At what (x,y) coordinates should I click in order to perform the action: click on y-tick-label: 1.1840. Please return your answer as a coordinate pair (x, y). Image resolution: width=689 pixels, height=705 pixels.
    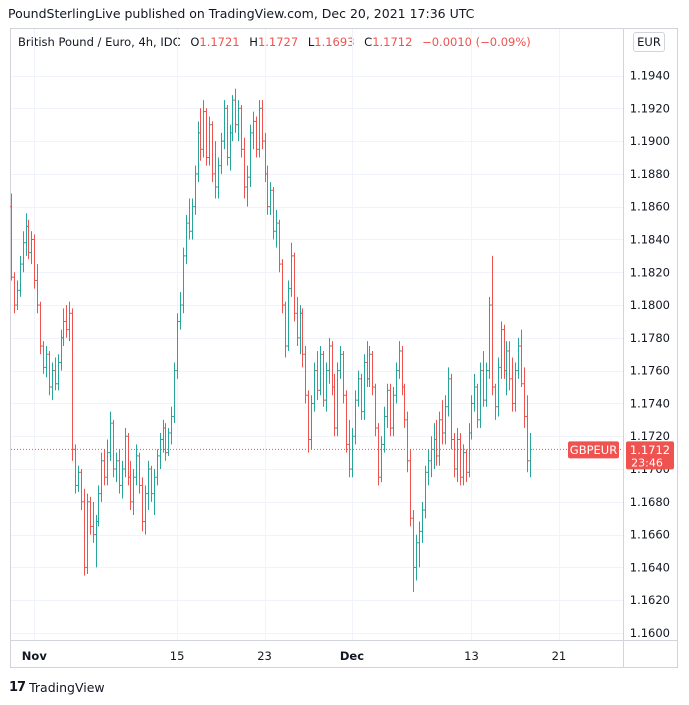
    Looking at the image, I should click on (650, 239).